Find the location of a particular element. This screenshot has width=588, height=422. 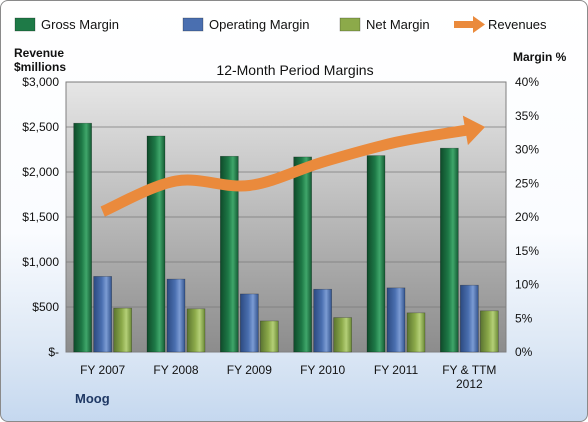

revenues-line is located at coordinates (285, 170).